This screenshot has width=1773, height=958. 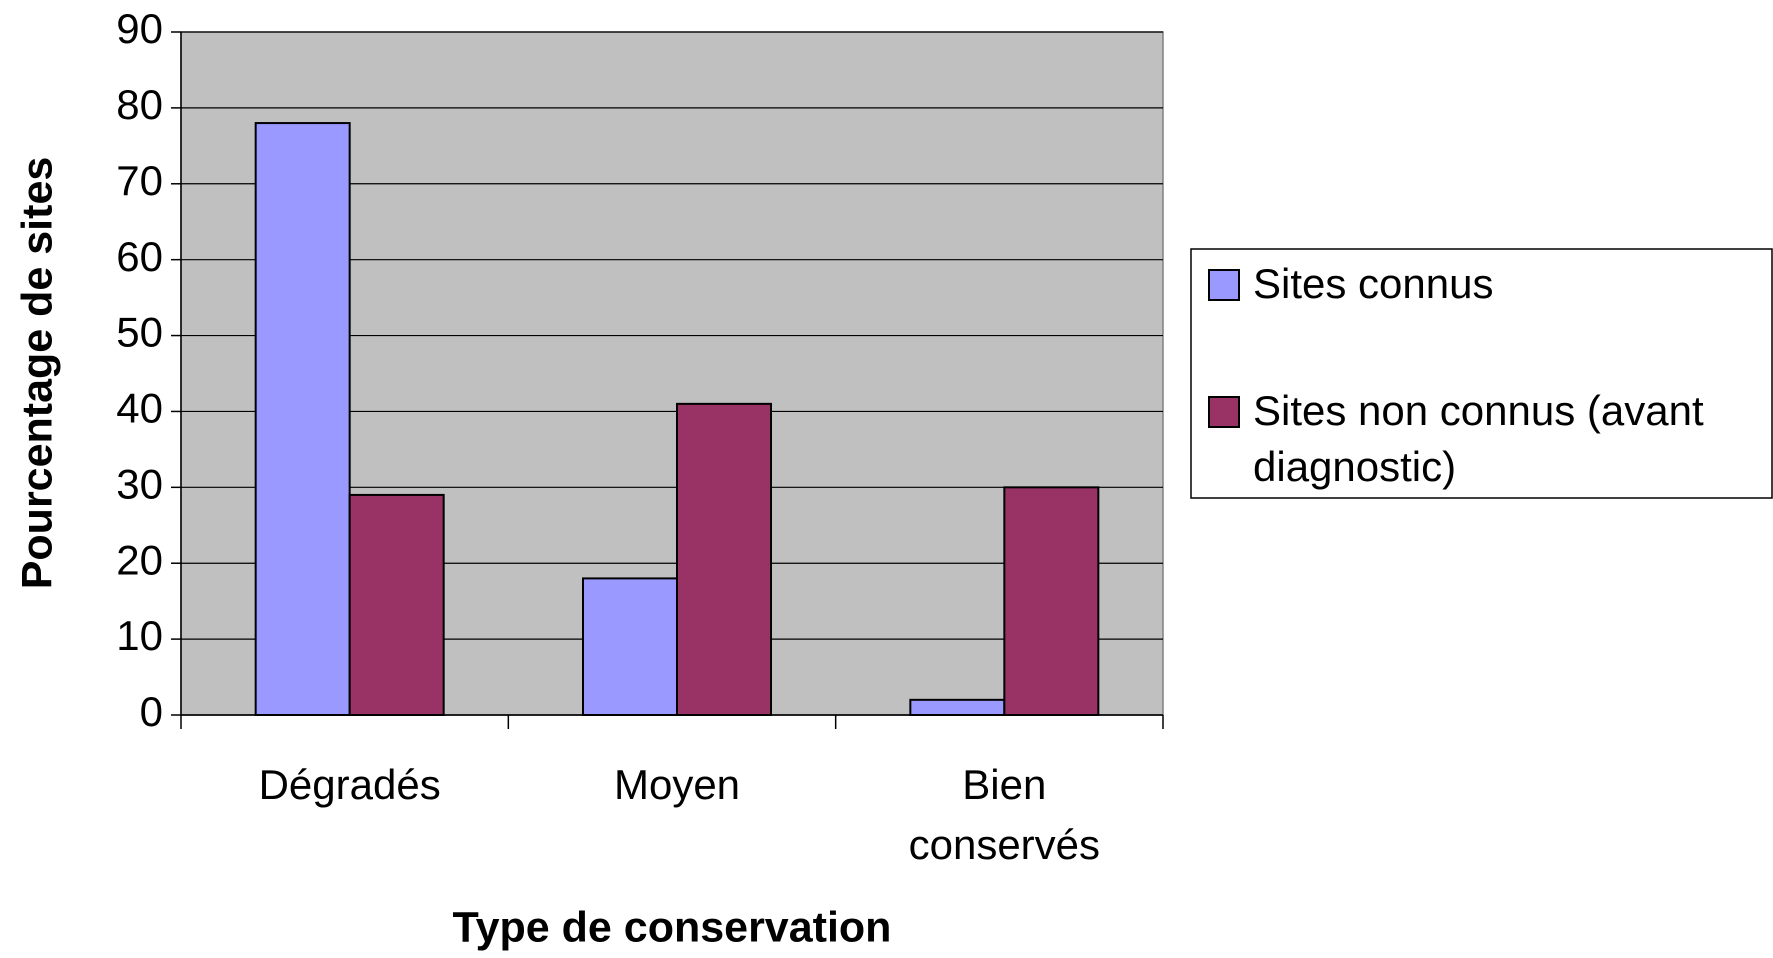 What do you see at coordinates (139, 408) in the screenshot?
I see `y-tick-label: 40` at bounding box center [139, 408].